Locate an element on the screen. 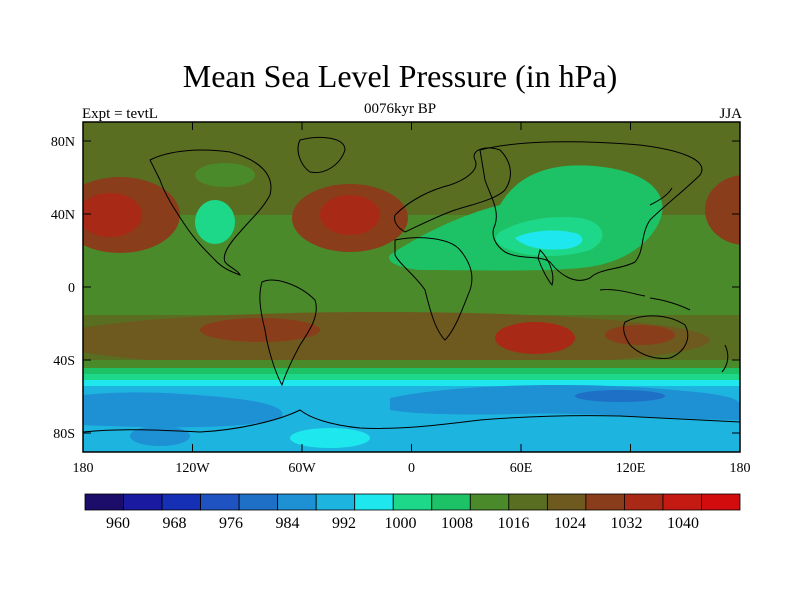  colorbar-label-1008: 1008 is located at coordinates (457, 523).